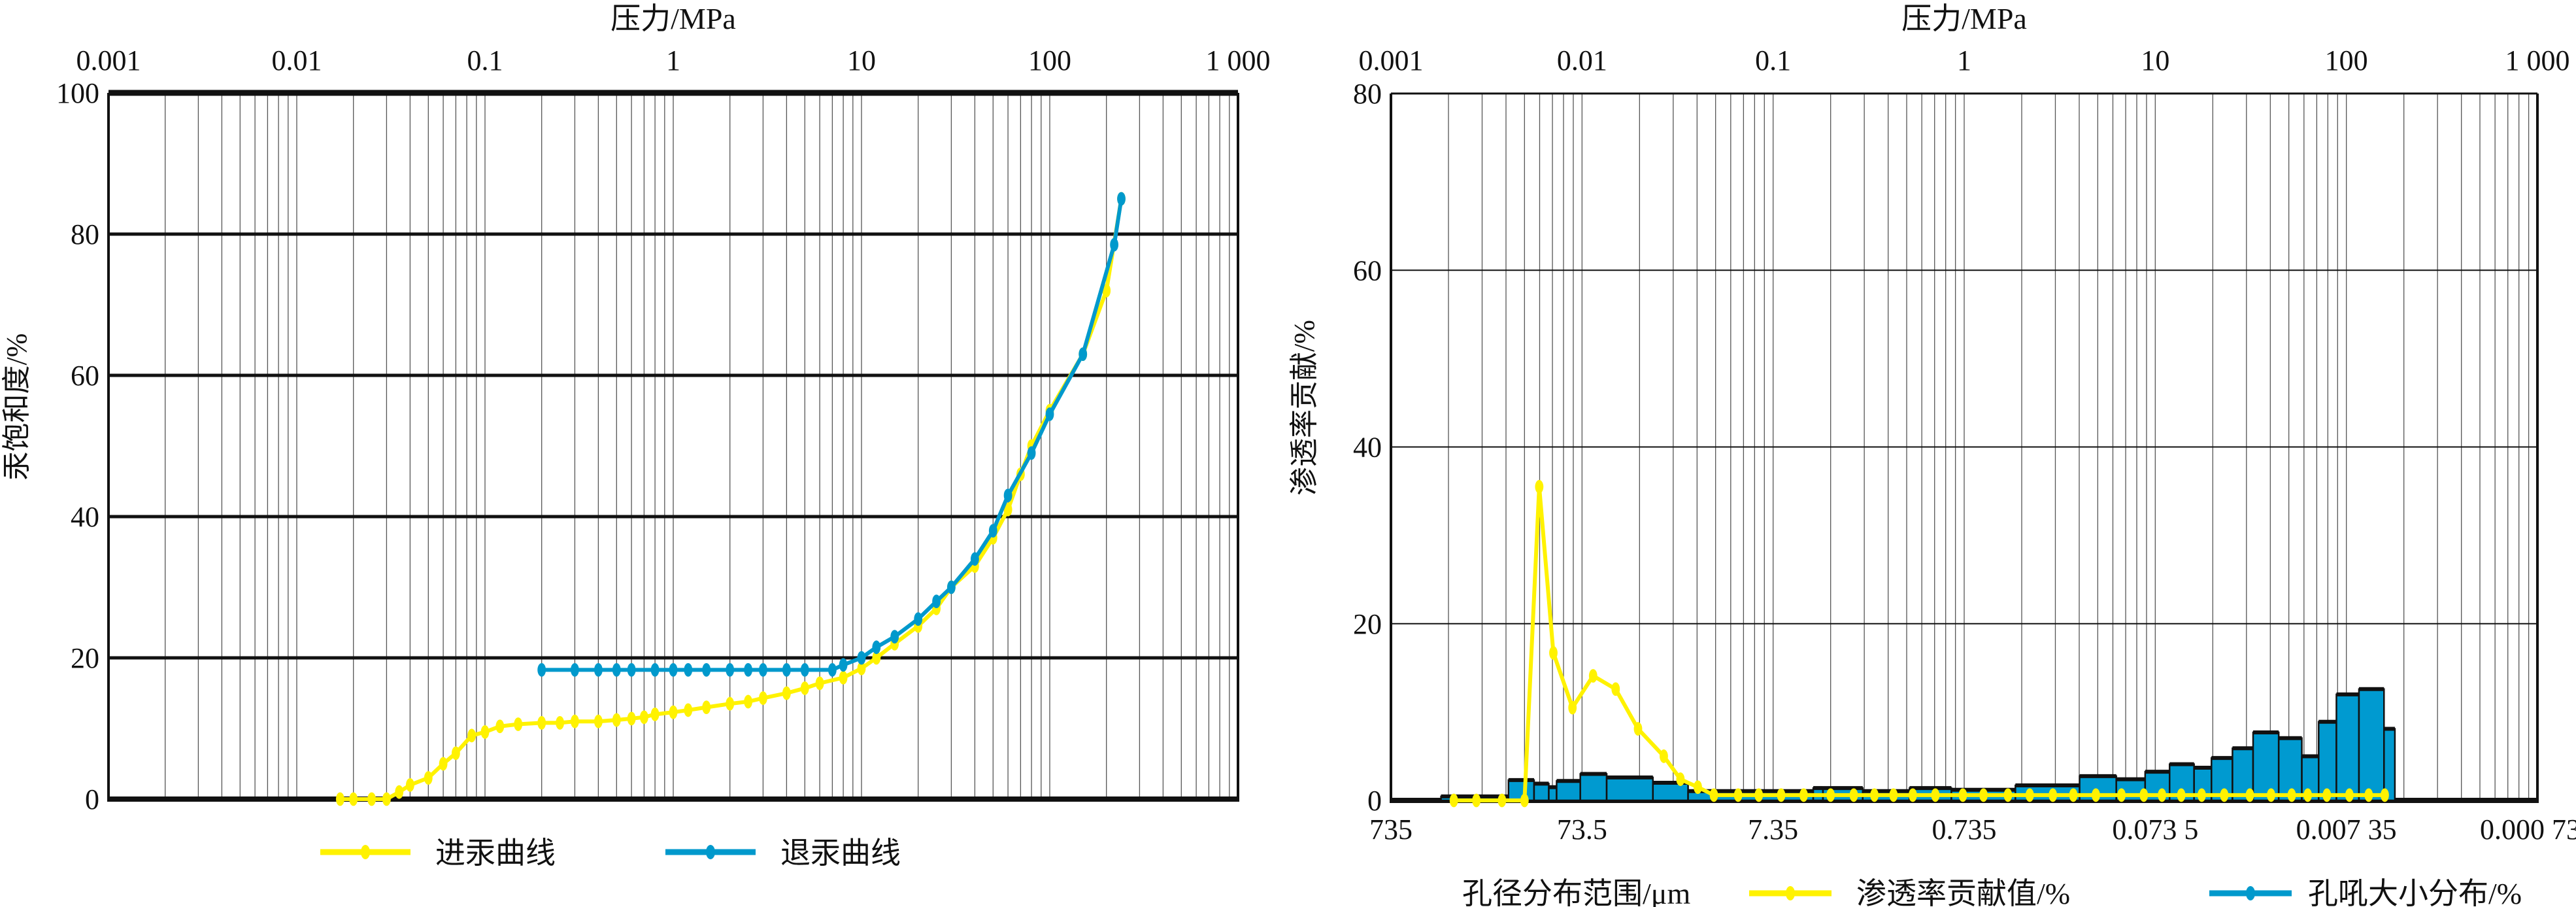 The width and height of the screenshot is (2576, 907). I want to click on y-tick-label: 80, so click(1368, 94).